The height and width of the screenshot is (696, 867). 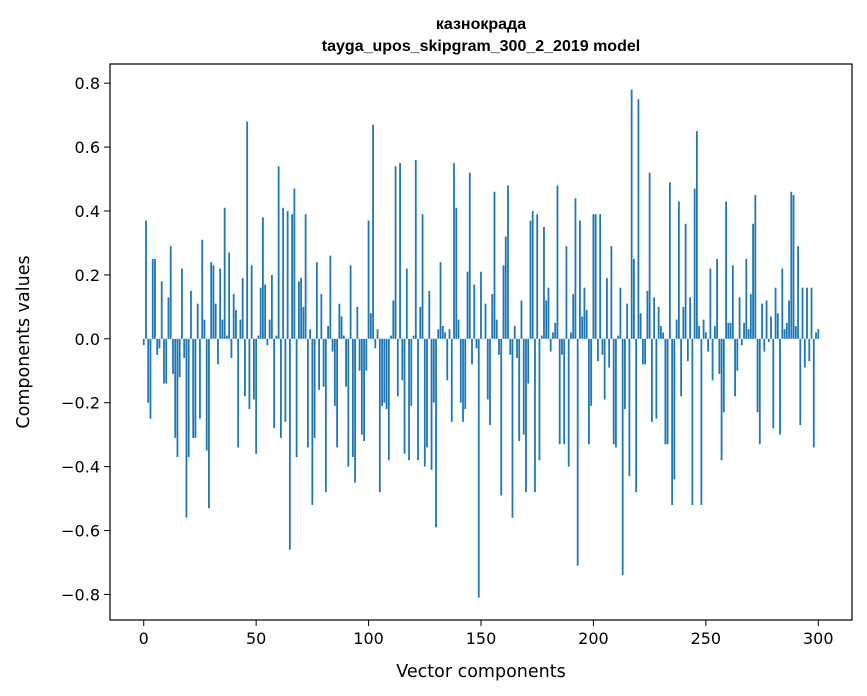 What do you see at coordinates (144, 638) in the screenshot?
I see `x-tick-label: 0` at bounding box center [144, 638].